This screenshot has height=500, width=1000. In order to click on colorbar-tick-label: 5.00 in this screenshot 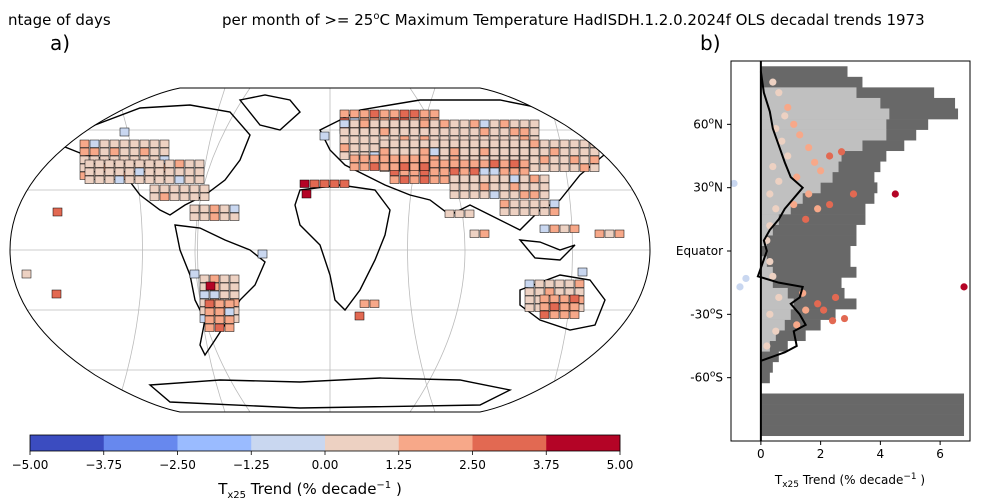, I will do `click(620, 465)`.